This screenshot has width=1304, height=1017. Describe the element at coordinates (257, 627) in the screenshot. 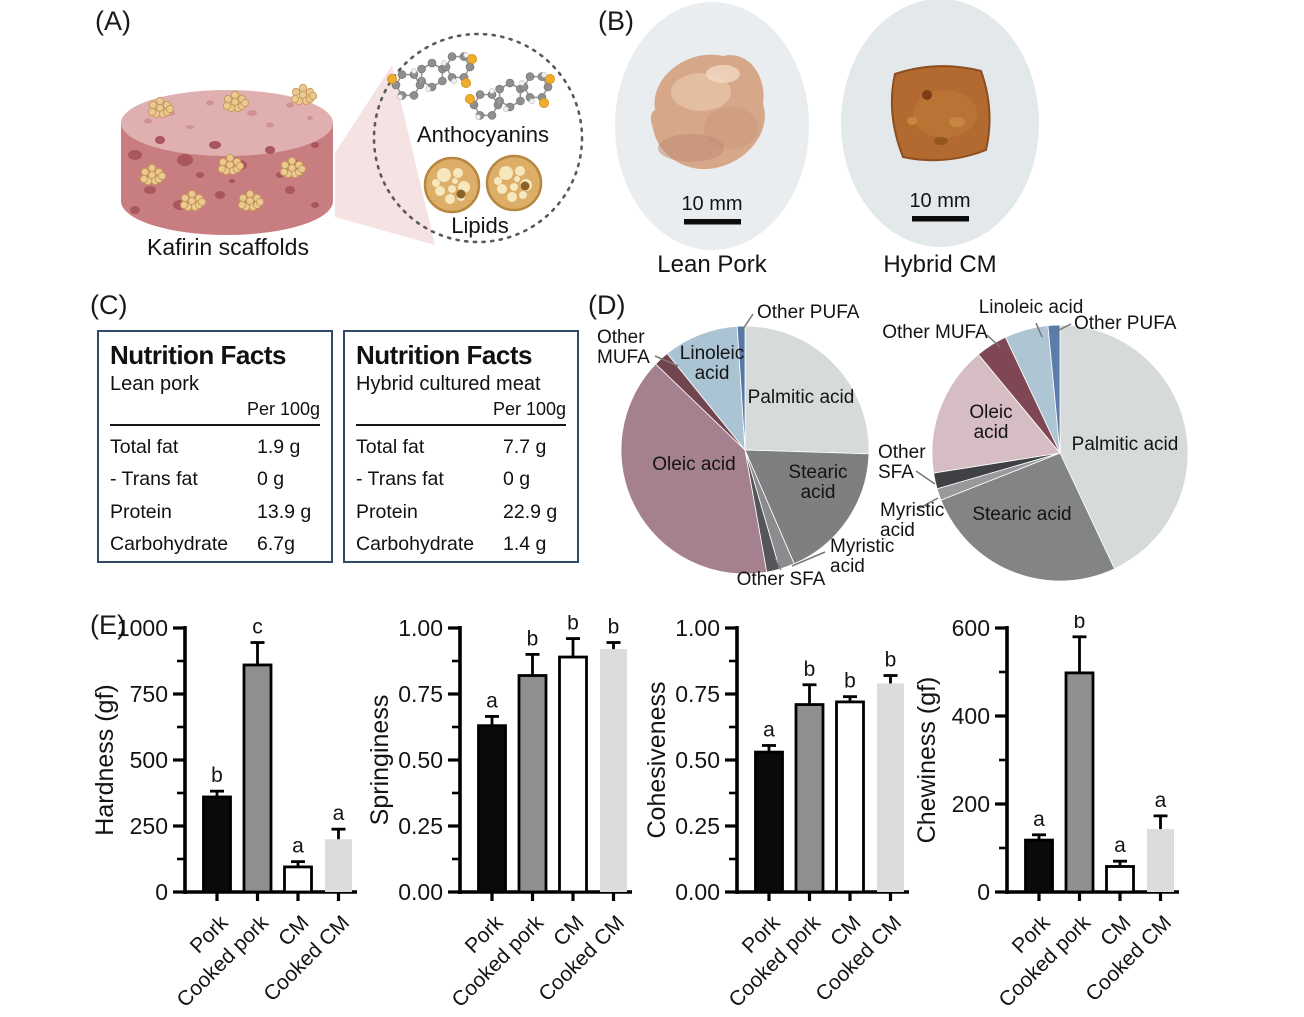

I see `significance-letter: c` at that location.